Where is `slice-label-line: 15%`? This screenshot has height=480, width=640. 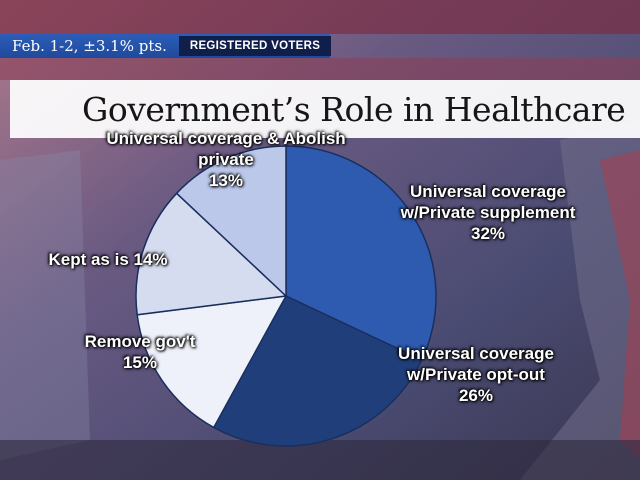
slice-label-line: 15% is located at coordinates (140, 362).